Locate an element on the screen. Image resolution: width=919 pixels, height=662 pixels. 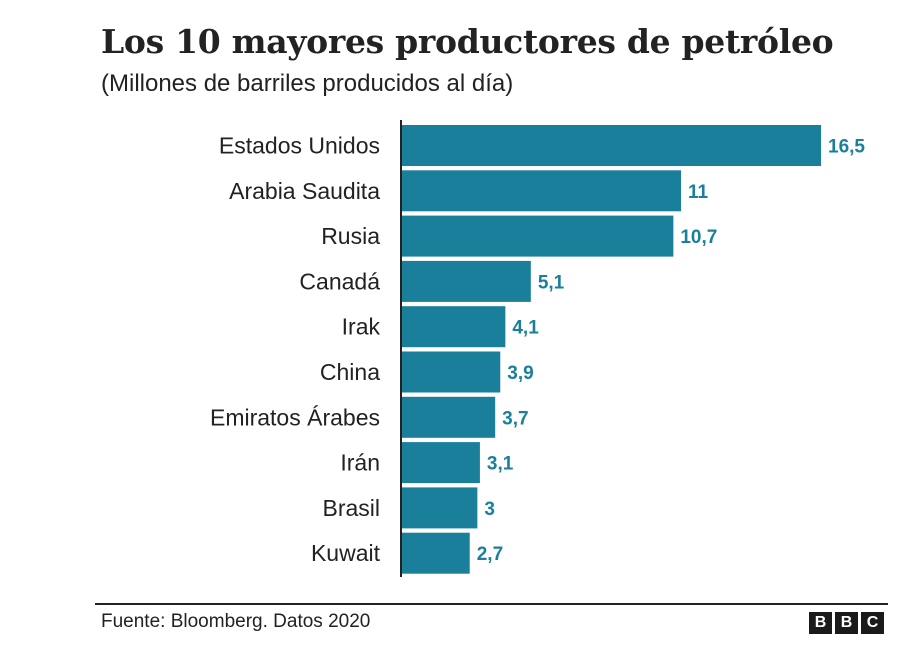
category-label: Arabia Saudita is located at coordinates (304, 191).